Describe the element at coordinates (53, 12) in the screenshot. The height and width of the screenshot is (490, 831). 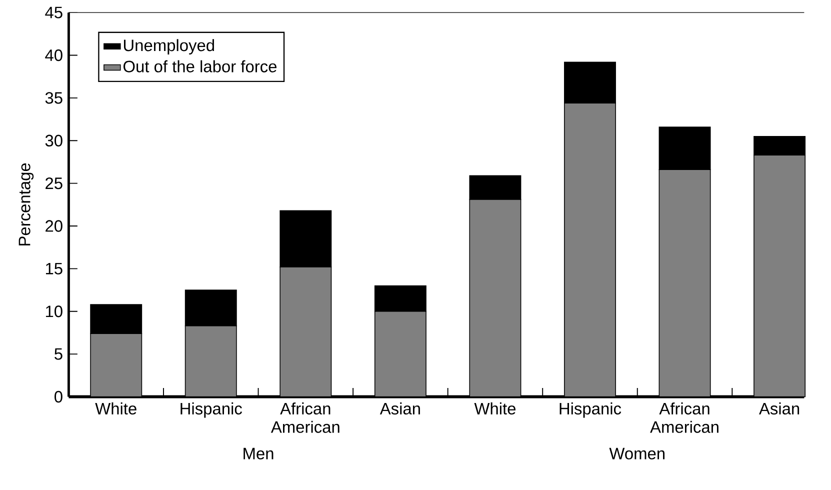
I see `y-tick-label: 45` at that location.